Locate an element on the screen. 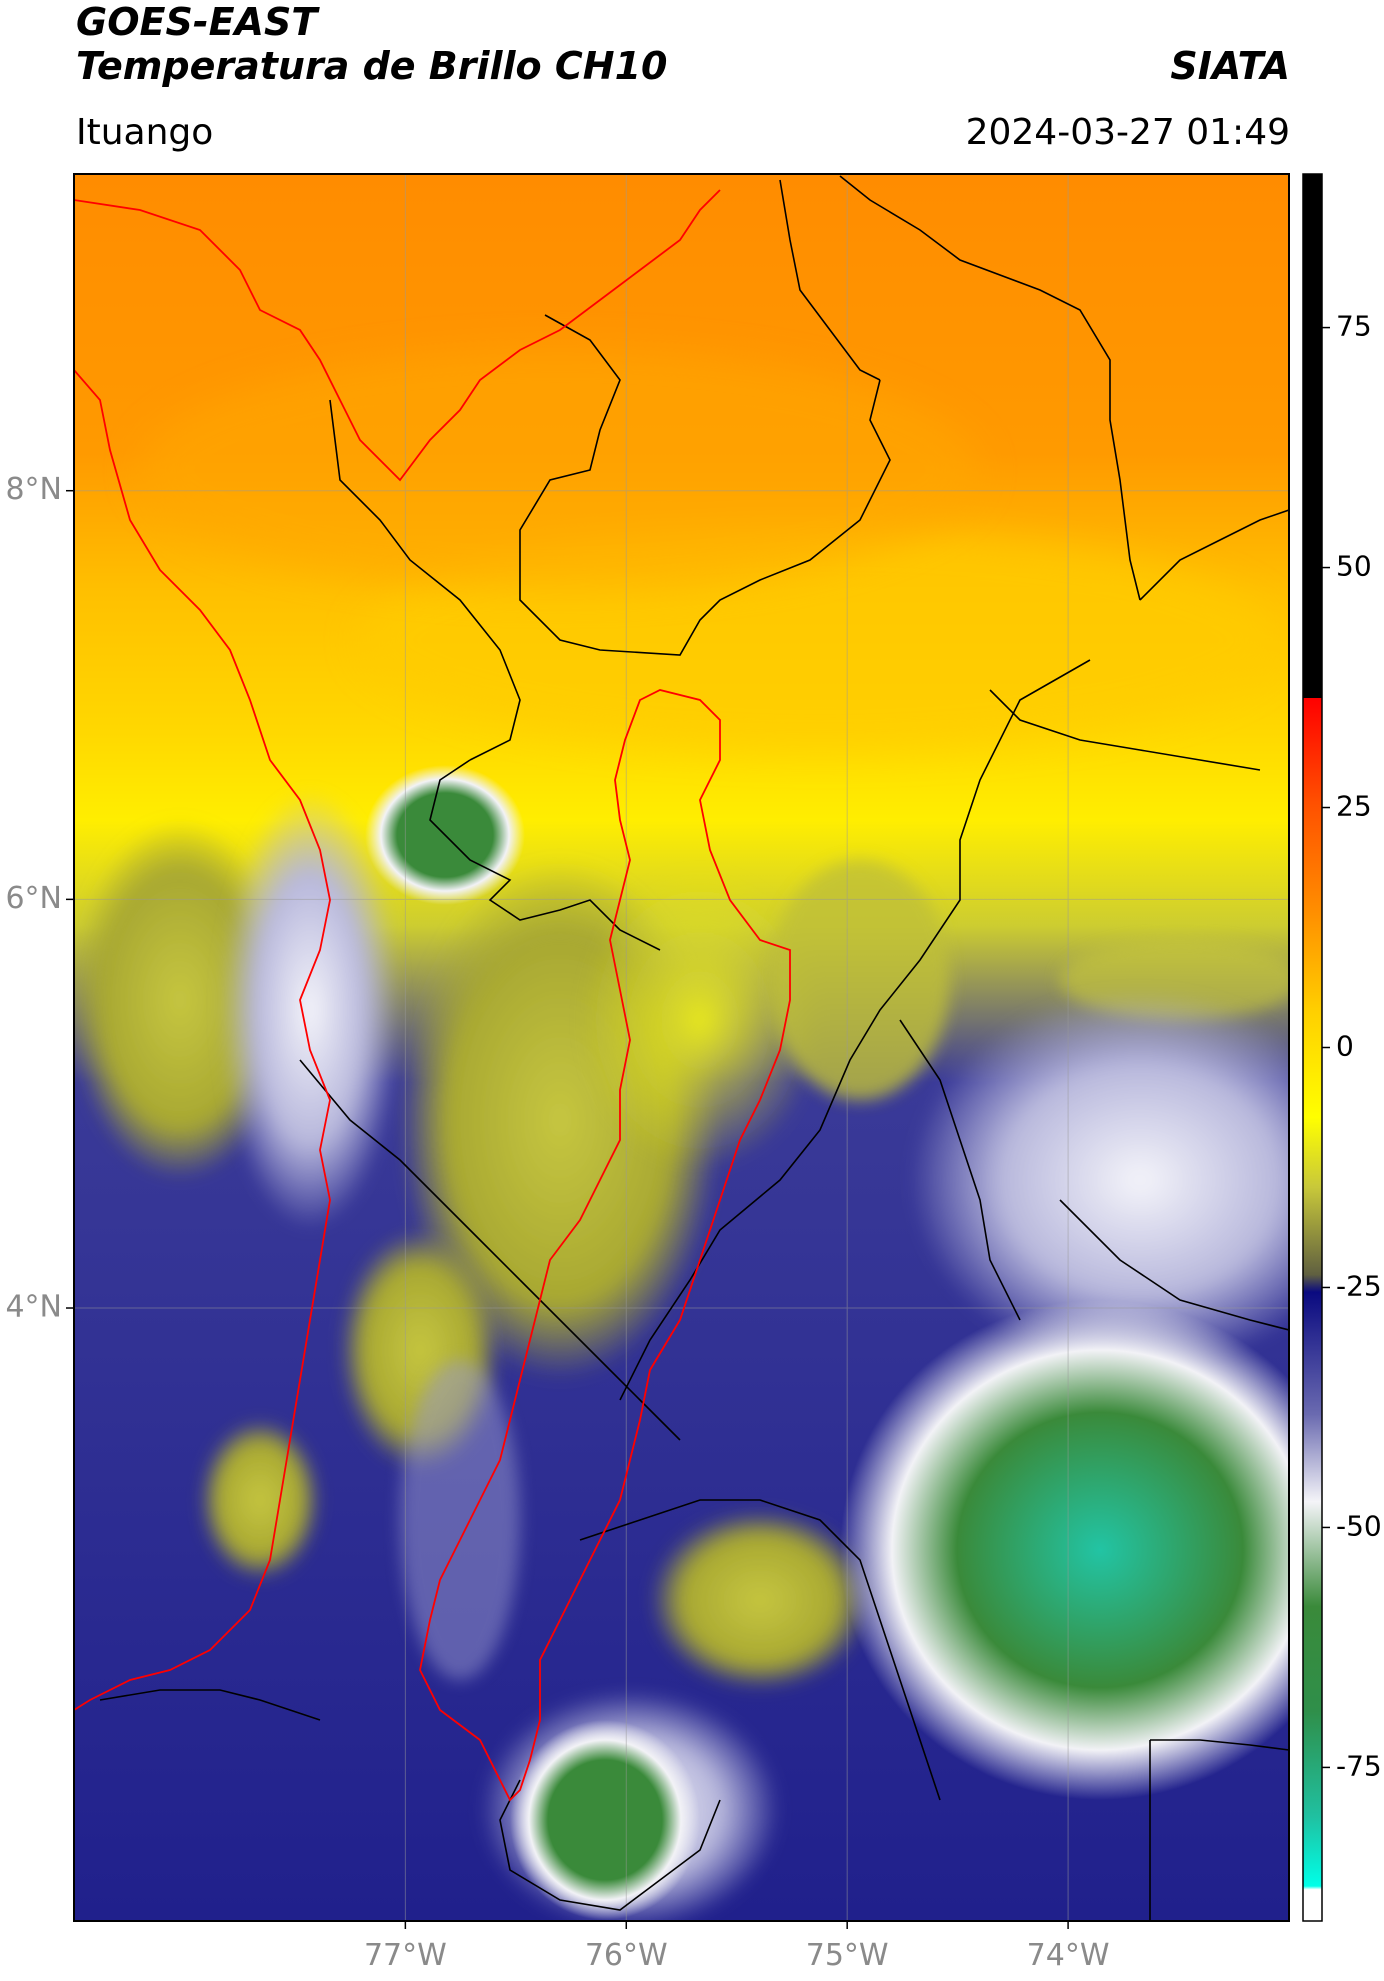  colorbar-tick-label: 0 is located at coordinates (1345, 1046).